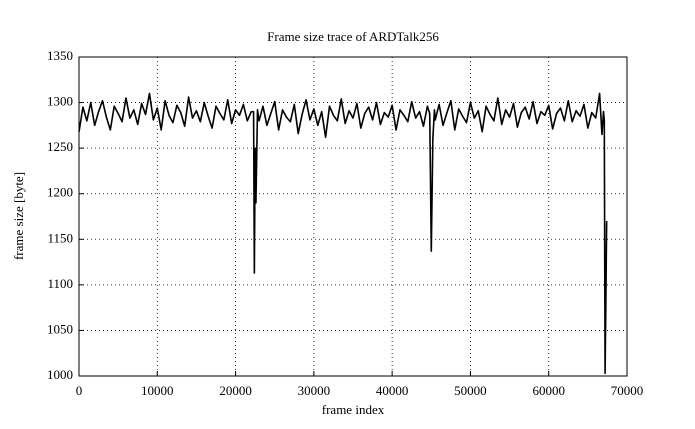  What do you see at coordinates (60, 237) in the screenshot?
I see `y-tick-label: 1150` at bounding box center [60, 237].